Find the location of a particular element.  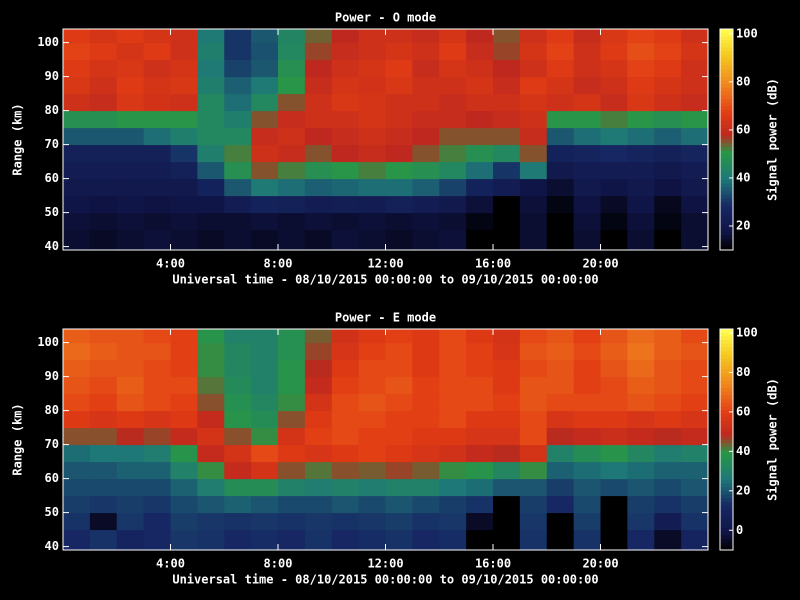

y-tick-label: 40 is located at coordinates (52, 246).